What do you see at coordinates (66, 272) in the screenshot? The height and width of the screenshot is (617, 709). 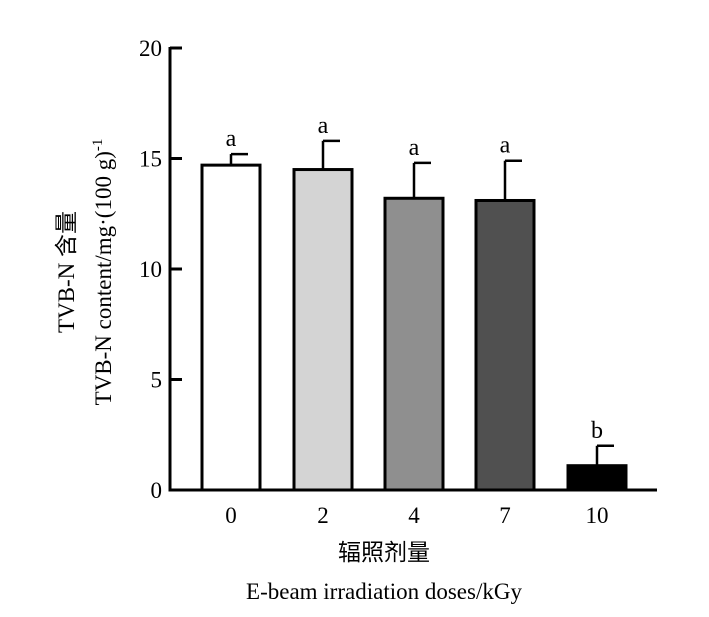 I see `y-axis-title-cn: TVB-N 含量` at bounding box center [66, 272].